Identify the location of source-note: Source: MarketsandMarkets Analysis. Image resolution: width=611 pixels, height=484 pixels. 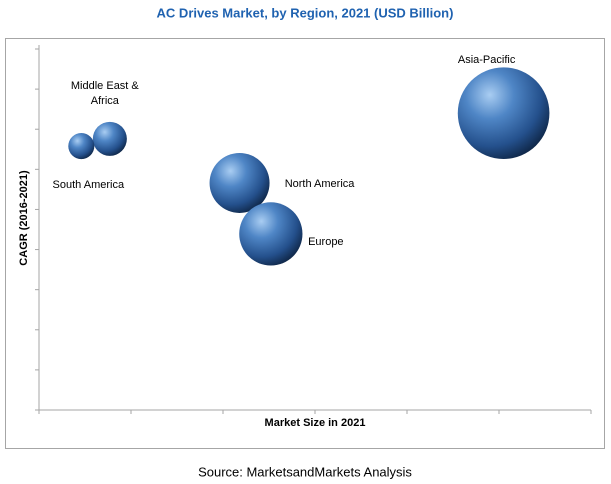
(305, 471).